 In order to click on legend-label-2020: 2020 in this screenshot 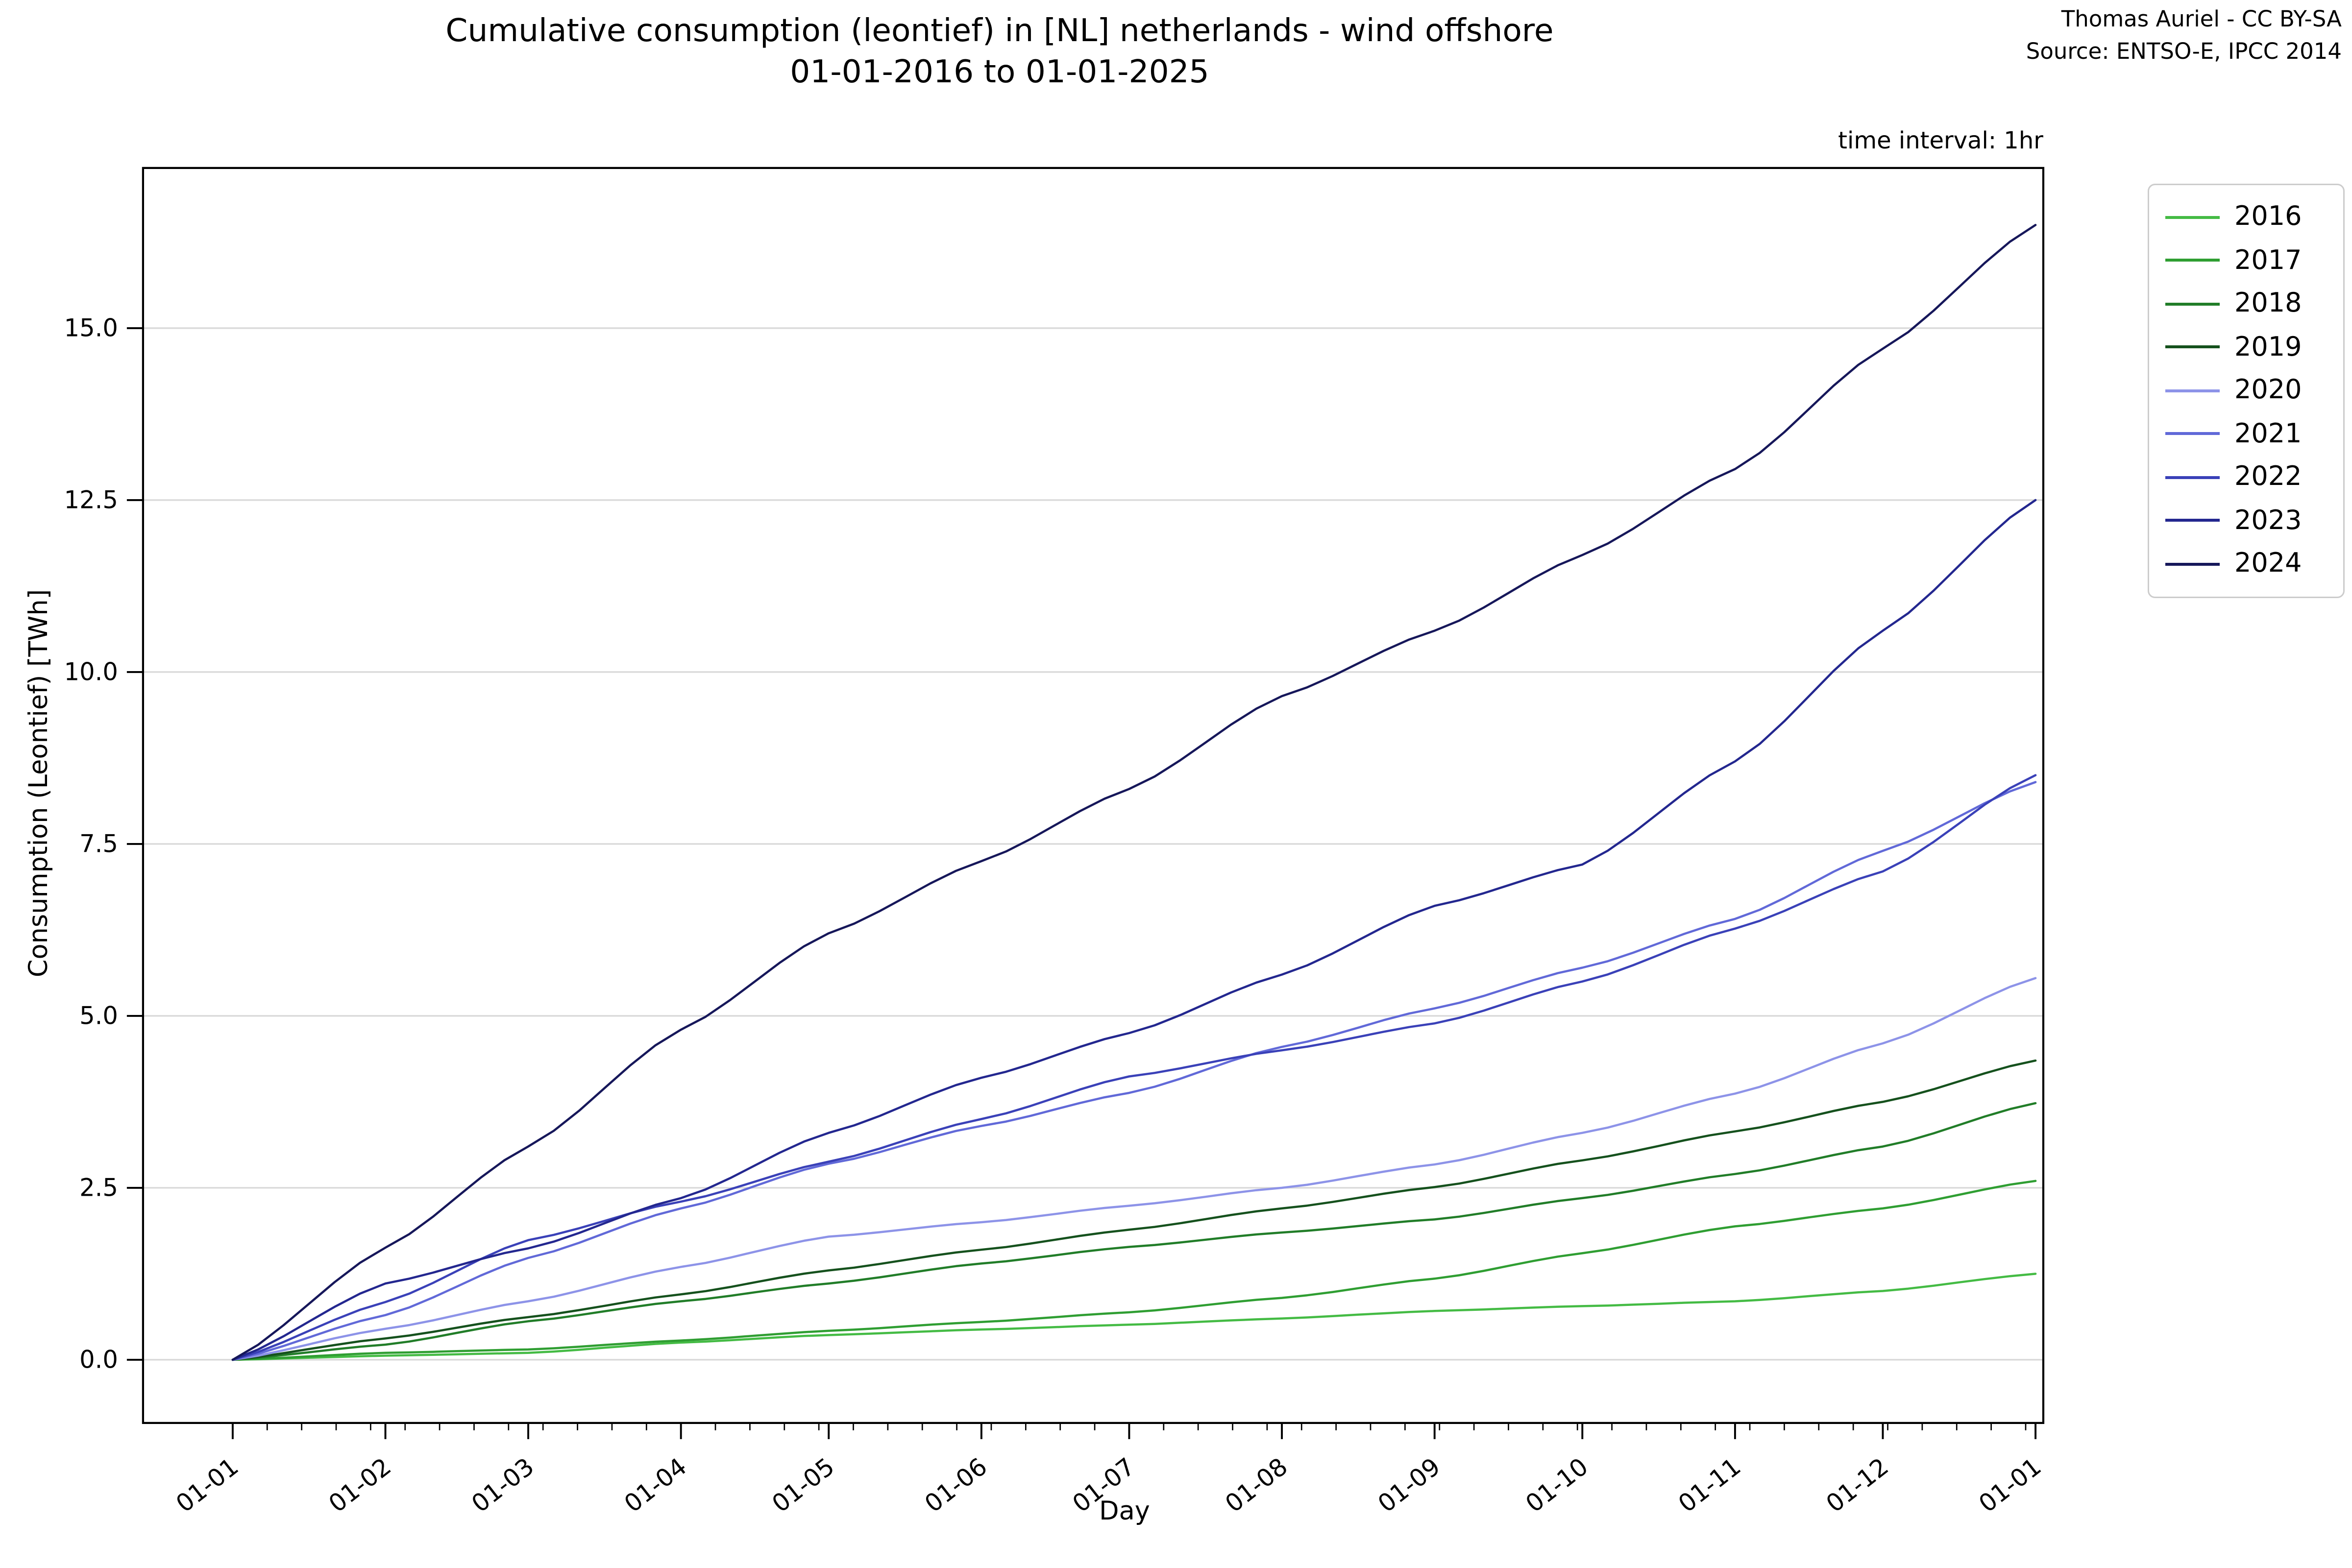, I will do `click(2268, 390)`.